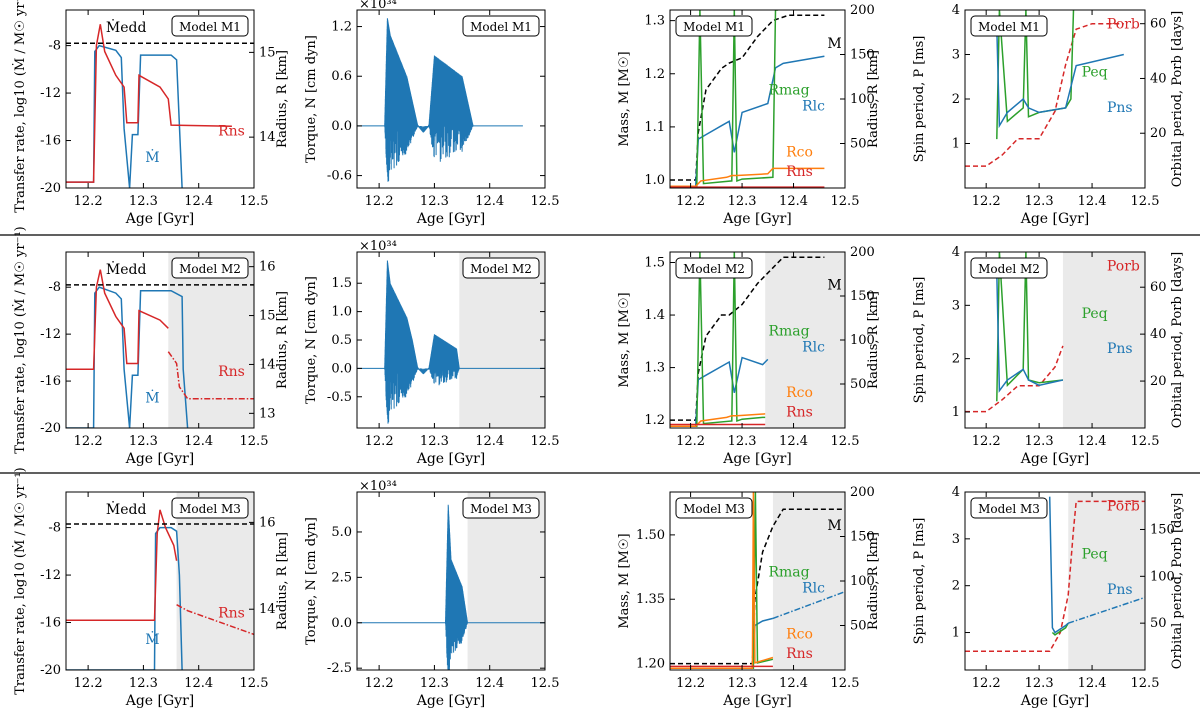 Image resolution: width=1200 pixels, height=712 pixels. I want to click on annotation-label: Porb, so click(1123, 24).